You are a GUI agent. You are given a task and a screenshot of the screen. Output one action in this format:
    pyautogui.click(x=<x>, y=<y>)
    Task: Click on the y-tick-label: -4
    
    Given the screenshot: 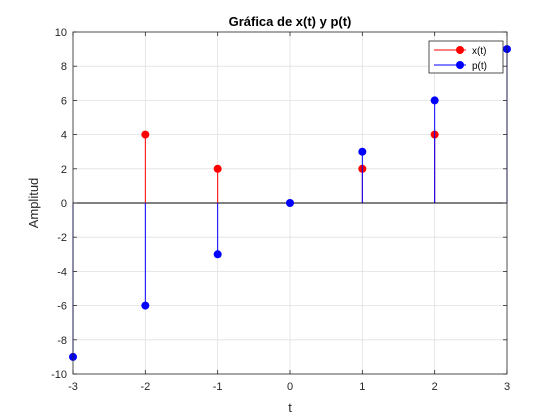 What is the action you would take?
    pyautogui.click(x=62, y=272)
    